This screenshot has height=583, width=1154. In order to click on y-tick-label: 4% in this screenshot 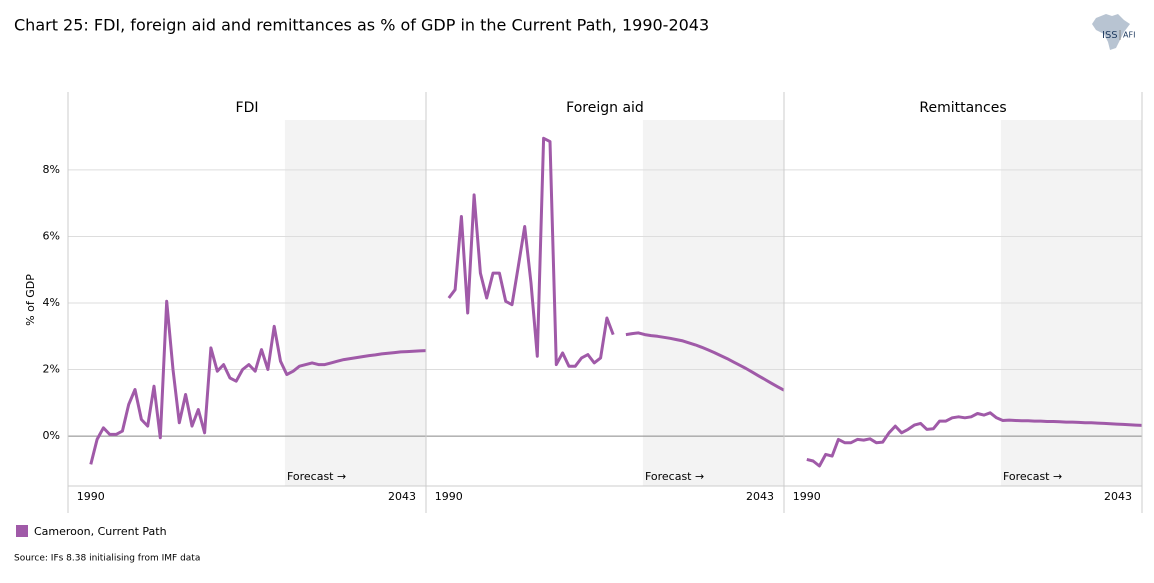, I will do `click(51, 302)`.